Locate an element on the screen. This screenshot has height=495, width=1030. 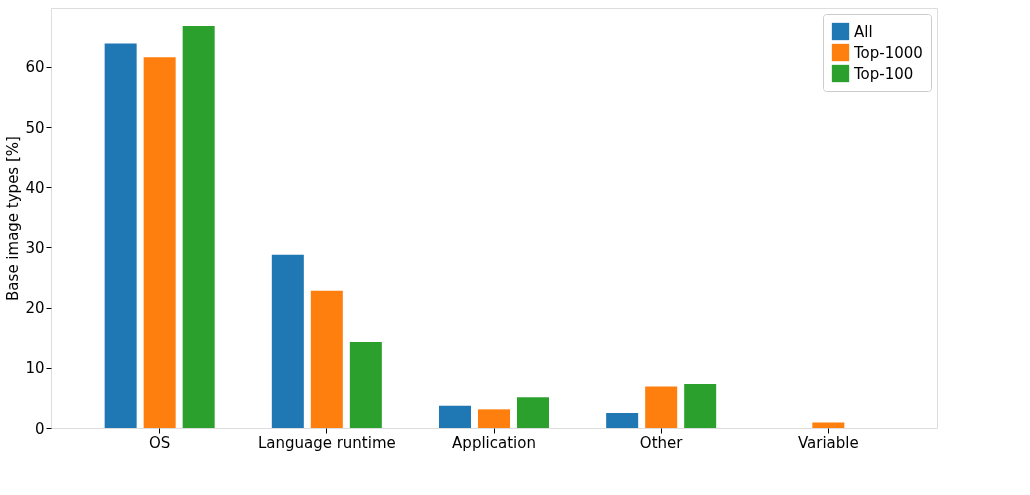
legend-label: Top-100 is located at coordinates (883, 73).